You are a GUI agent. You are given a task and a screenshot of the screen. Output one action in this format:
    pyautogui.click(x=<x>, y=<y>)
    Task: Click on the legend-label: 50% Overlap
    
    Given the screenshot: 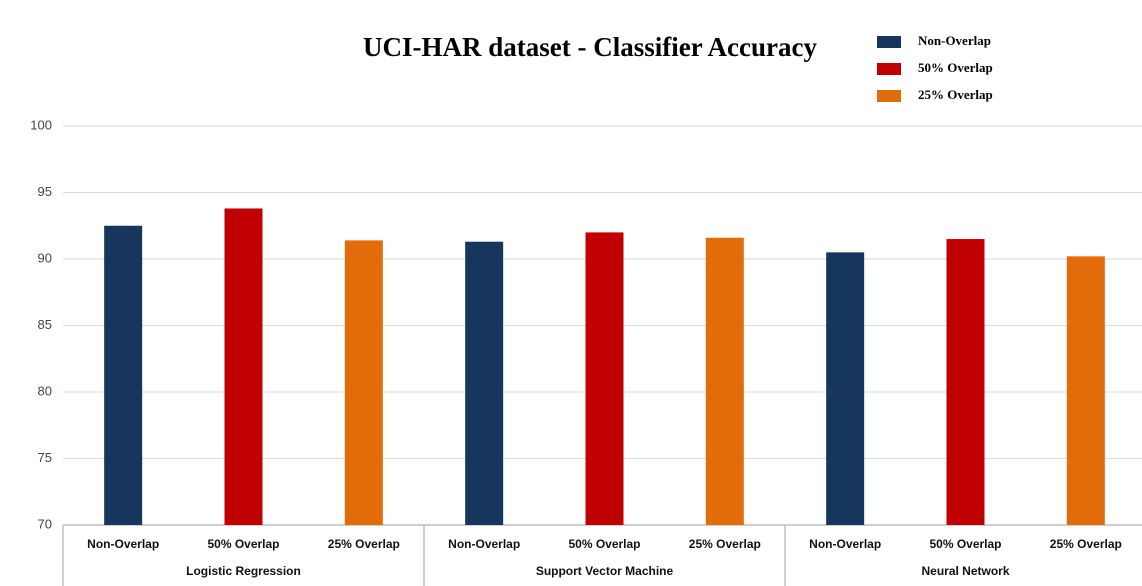 What is the action you would take?
    pyautogui.click(x=955, y=67)
    